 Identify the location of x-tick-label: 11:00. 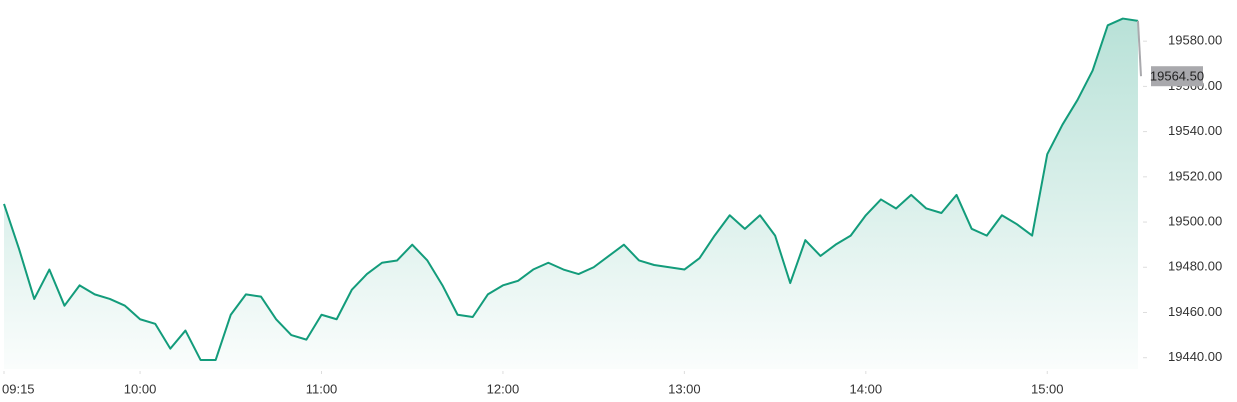
(322, 388).